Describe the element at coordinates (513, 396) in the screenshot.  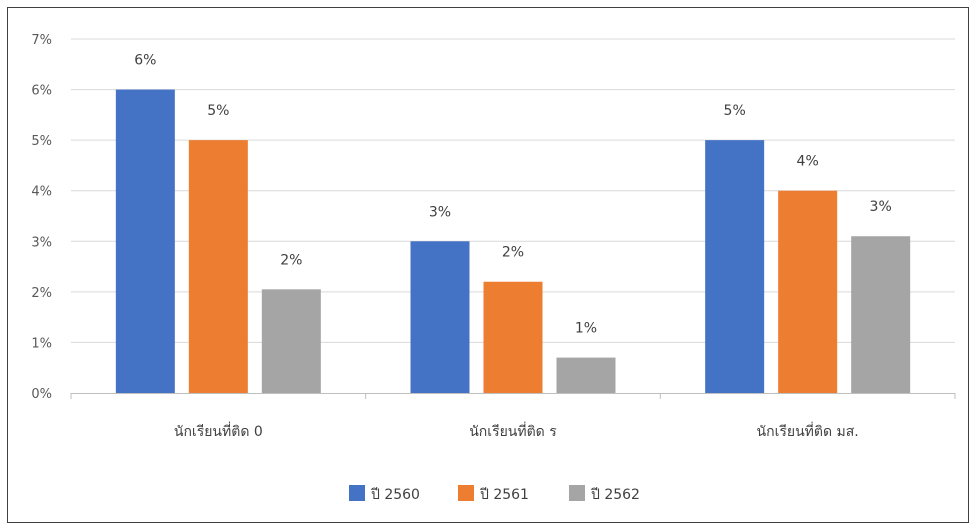
I see `x-axis` at that location.